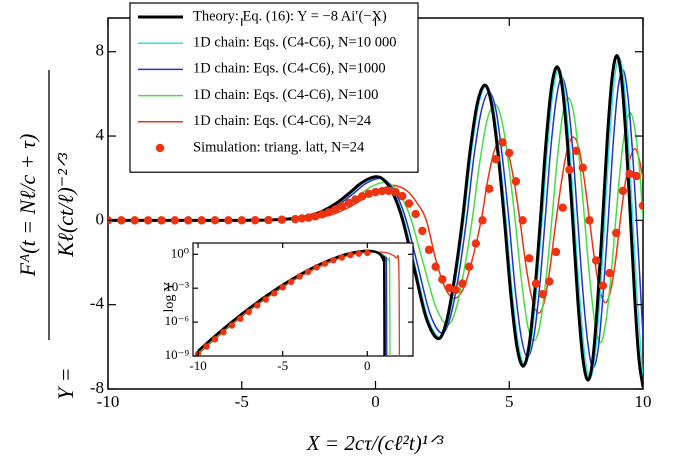  Describe the element at coordinates (375, 401) in the screenshot. I see `x-tick-label: 0` at that location.